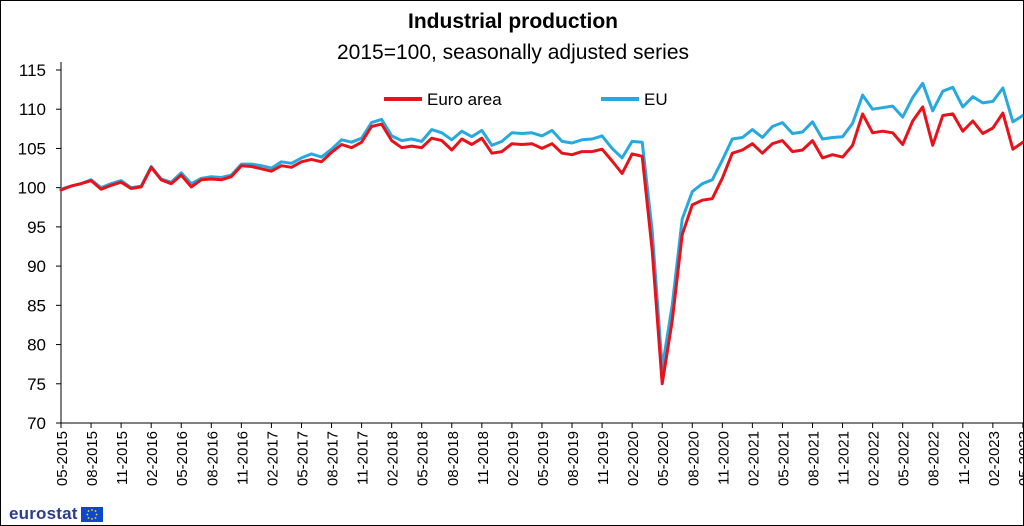 This screenshot has height=526, width=1024. Describe the element at coordinates (32, 70) in the screenshot. I see `y-tick-label: 115` at that location.